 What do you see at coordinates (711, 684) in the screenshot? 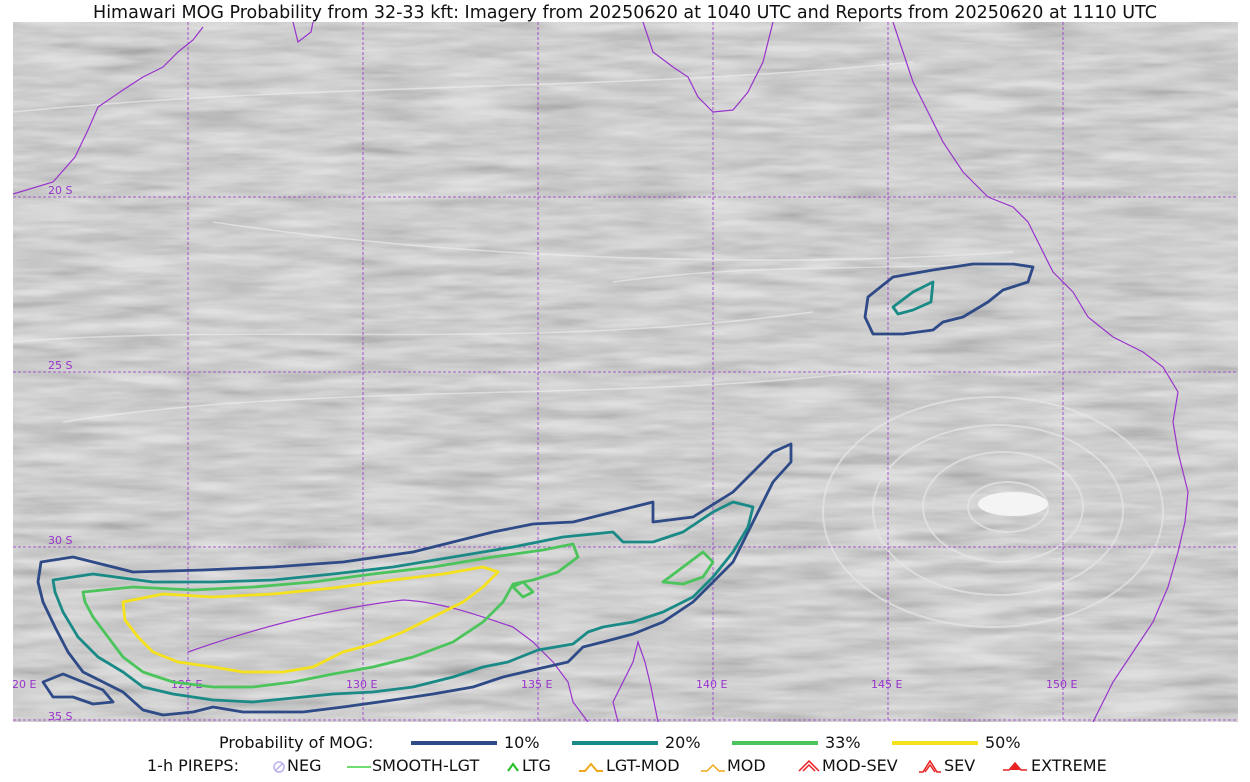
I see `lon-label-140e: 140 E` at bounding box center [711, 684].